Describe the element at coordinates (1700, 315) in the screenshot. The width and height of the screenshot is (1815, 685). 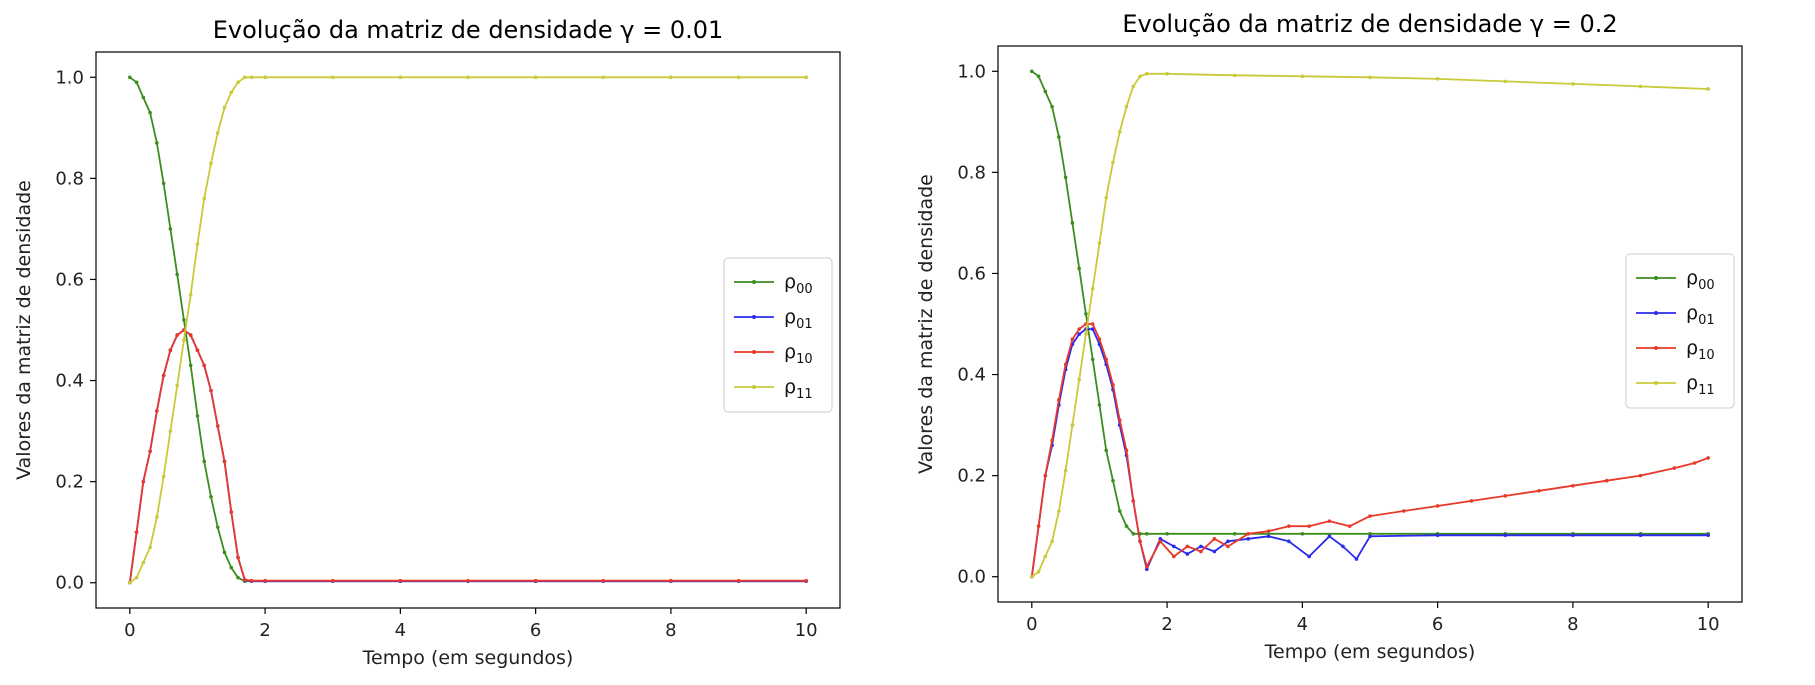
I see `legend-label: ρ01` at that location.